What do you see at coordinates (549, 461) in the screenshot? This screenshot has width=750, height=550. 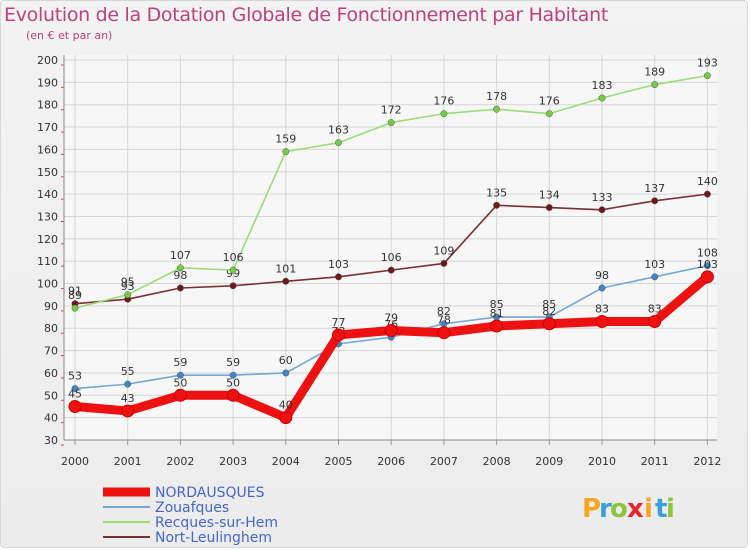 I see `x-tick-label: 2009` at bounding box center [549, 461].